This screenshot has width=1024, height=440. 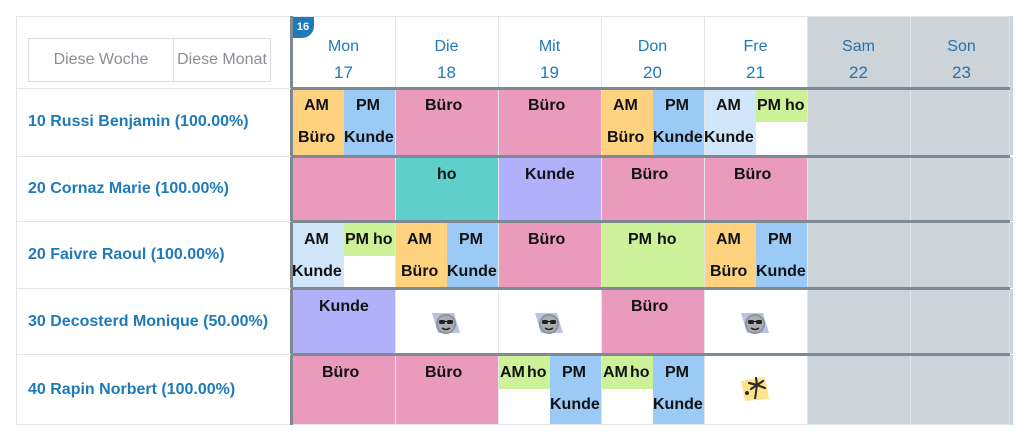 I want to click on schedule-block: ho, so click(x=446, y=189).